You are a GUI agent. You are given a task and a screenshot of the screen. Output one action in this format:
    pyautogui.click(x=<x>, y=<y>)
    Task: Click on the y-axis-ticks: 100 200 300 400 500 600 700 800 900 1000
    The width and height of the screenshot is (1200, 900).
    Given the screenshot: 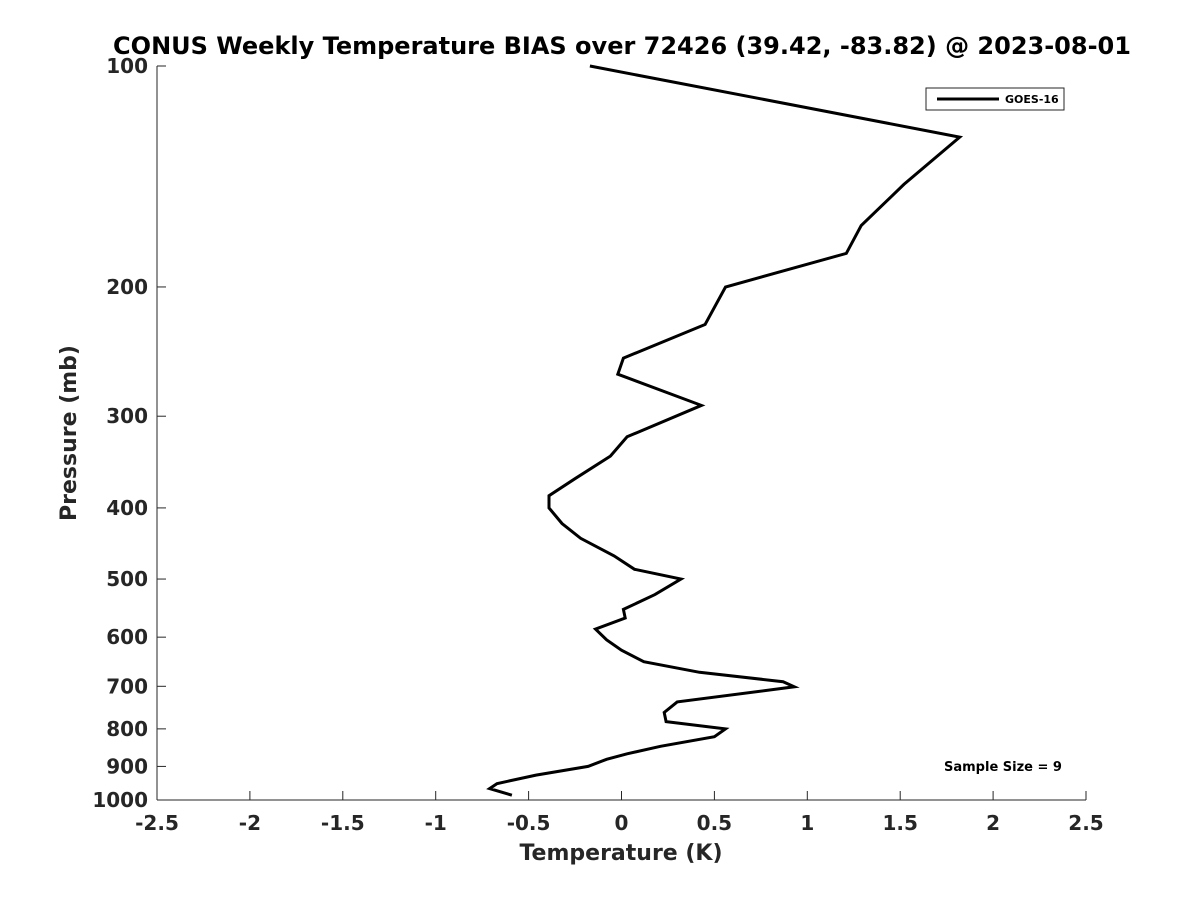 What is the action you would take?
    pyautogui.click(x=129, y=433)
    